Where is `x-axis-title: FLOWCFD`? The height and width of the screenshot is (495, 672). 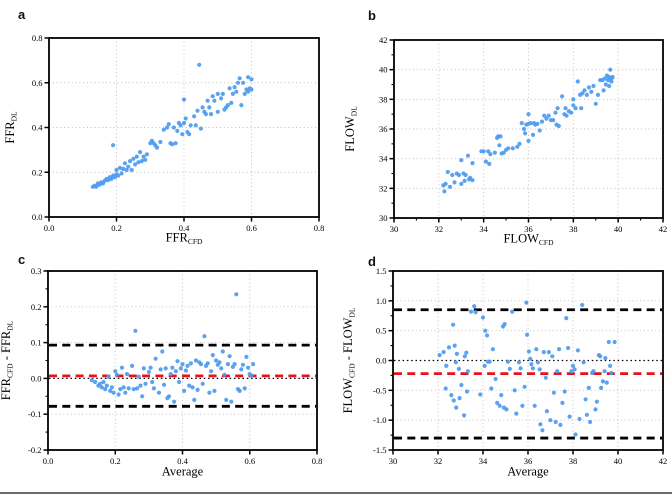 x-axis-title: FLOWCFD is located at coordinates (528, 240).